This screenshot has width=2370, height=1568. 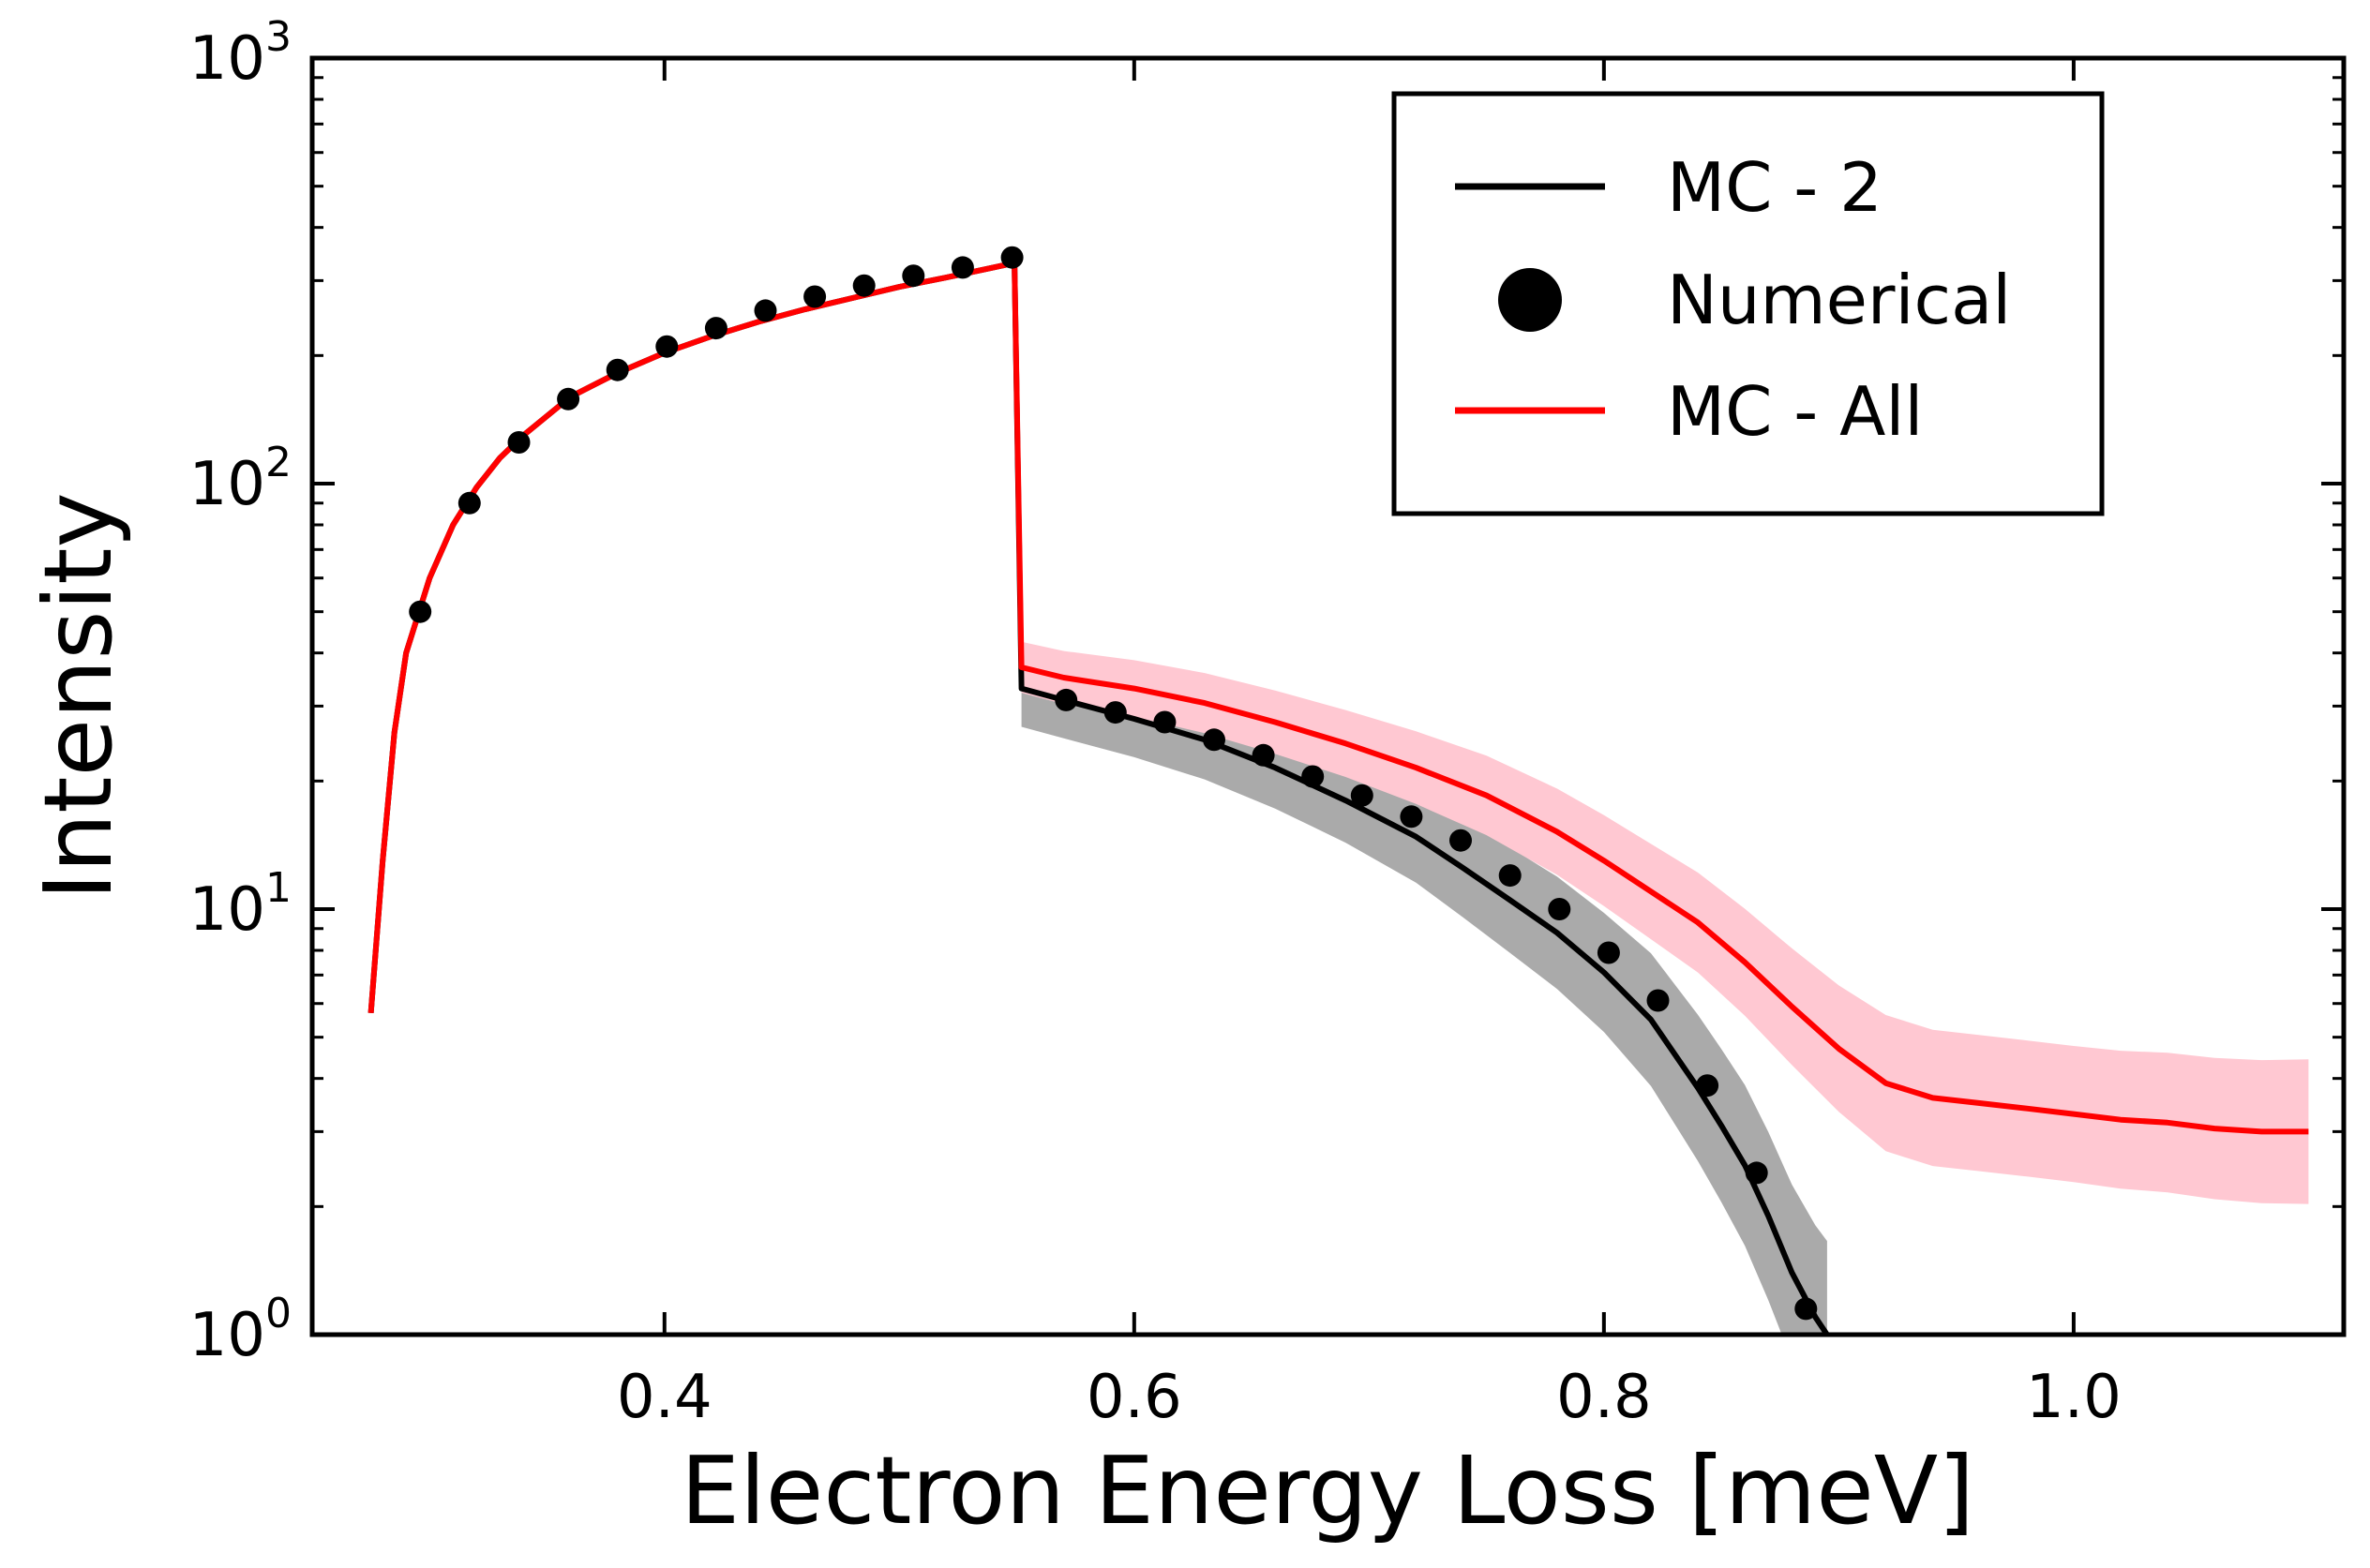 I want to click on x-tick-label: 1.0, so click(x=2074, y=1398).